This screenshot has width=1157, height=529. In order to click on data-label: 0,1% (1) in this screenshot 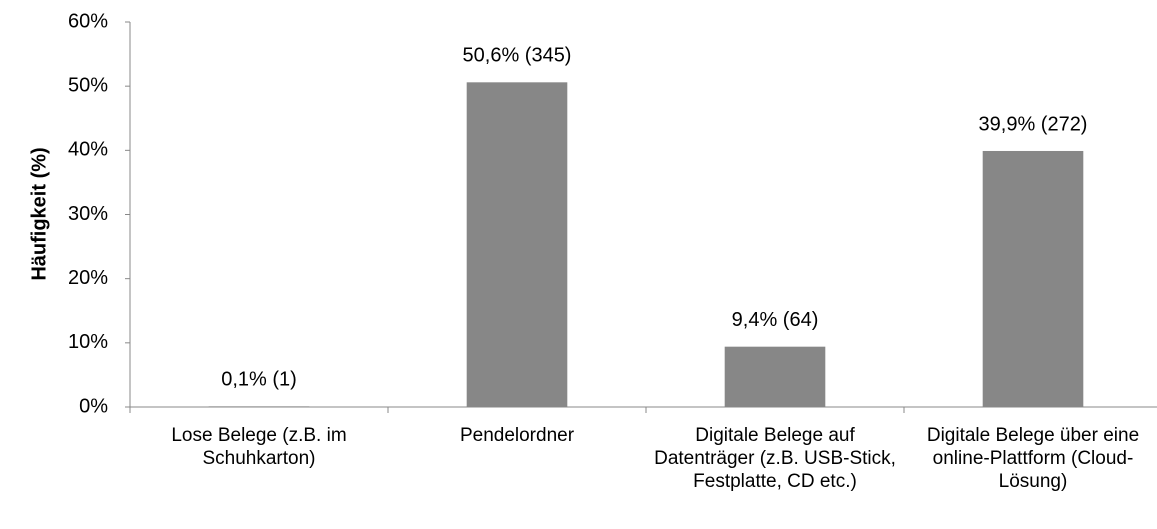, I will do `click(259, 380)`.